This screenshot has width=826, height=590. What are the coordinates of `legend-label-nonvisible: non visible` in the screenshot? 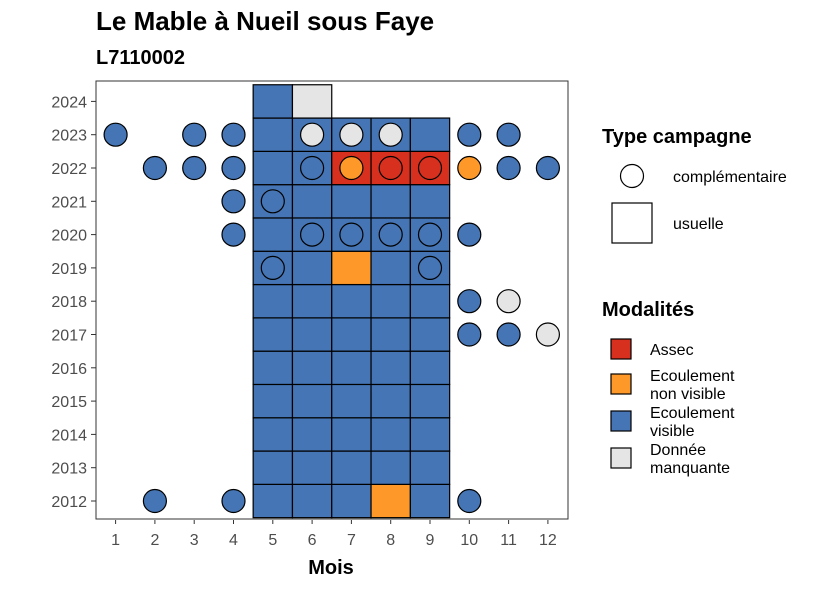 It's located at (688, 394).